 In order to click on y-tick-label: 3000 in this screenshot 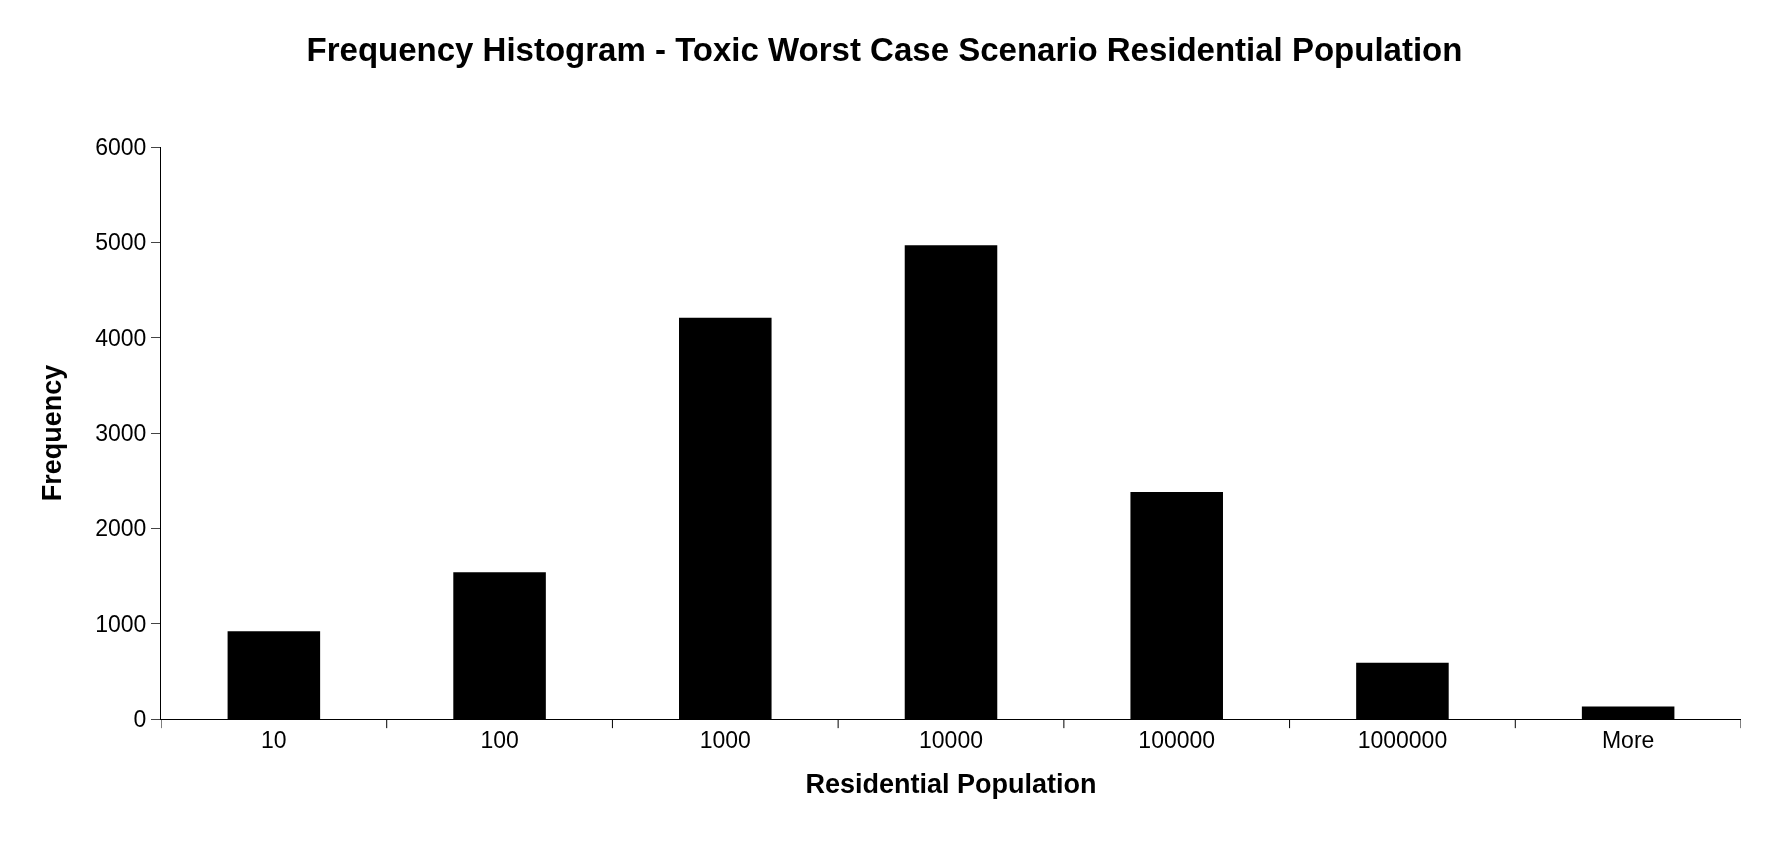, I will do `click(121, 433)`.